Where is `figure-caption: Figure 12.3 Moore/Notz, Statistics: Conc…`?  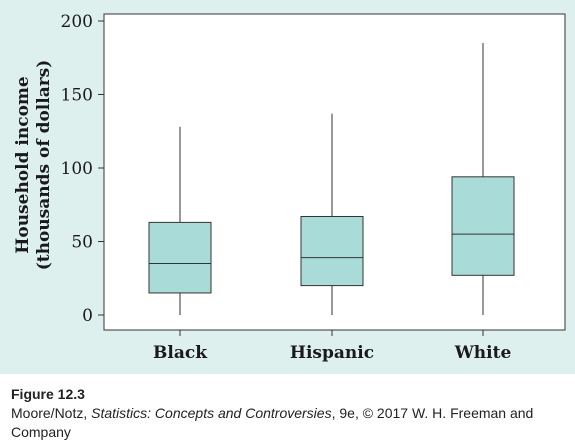
figure-caption: Figure 12.3 Moore/Notz, Statistics: Conc… is located at coordinates (288, 413).